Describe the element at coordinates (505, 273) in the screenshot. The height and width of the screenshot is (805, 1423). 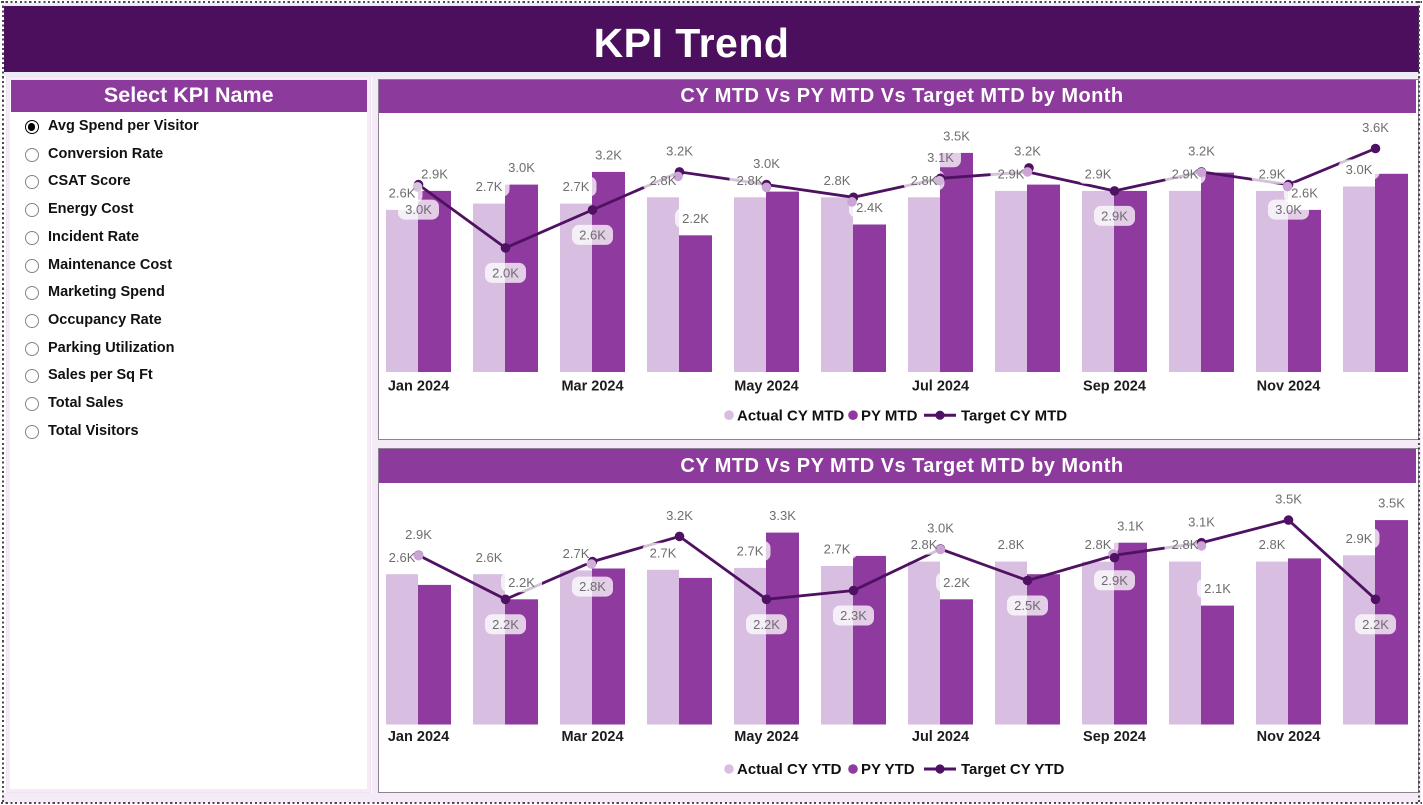
I see `svg-text: 2.0K` at that location.